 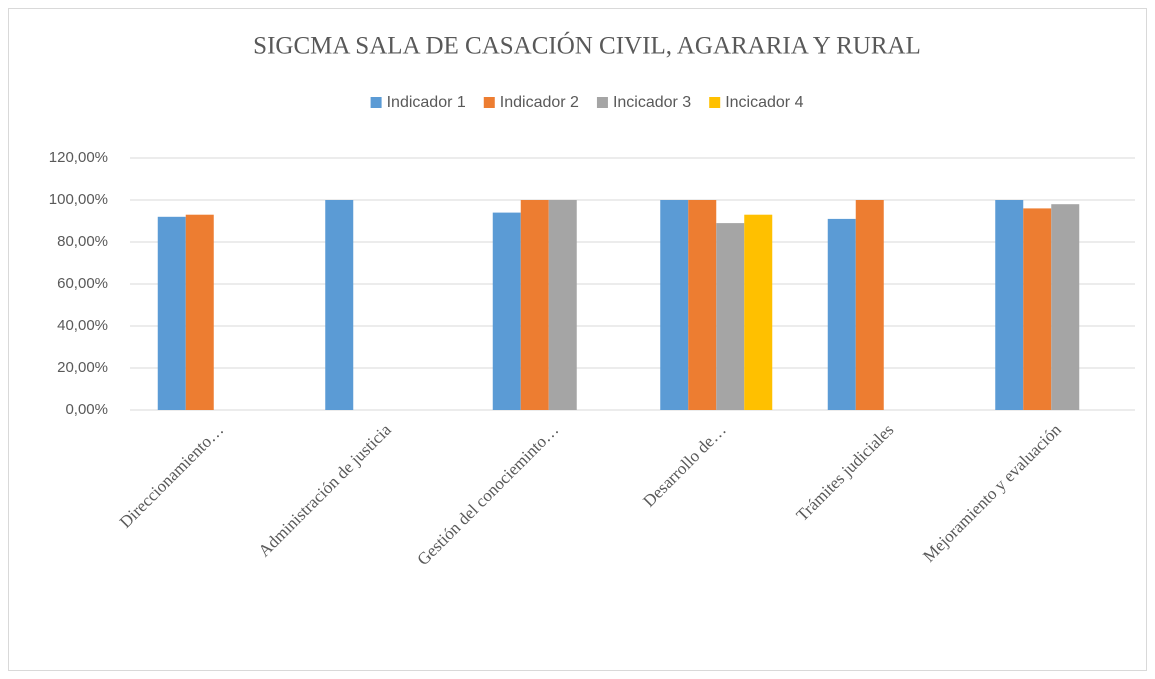 What do you see at coordinates (426, 102) in the screenshot?
I see `legend-label: Indicador 1` at bounding box center [426, 102].